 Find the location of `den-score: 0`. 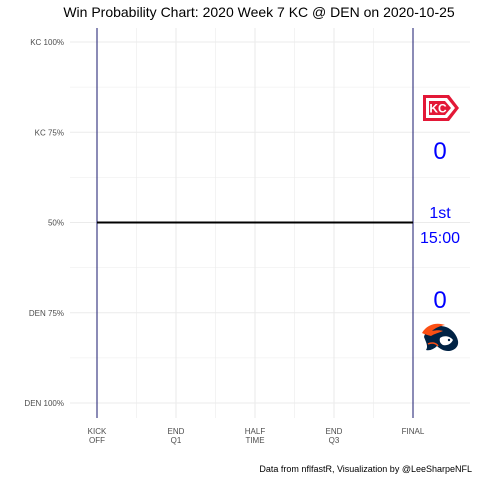

den-score: 0 is located at coordinates (439, 300).